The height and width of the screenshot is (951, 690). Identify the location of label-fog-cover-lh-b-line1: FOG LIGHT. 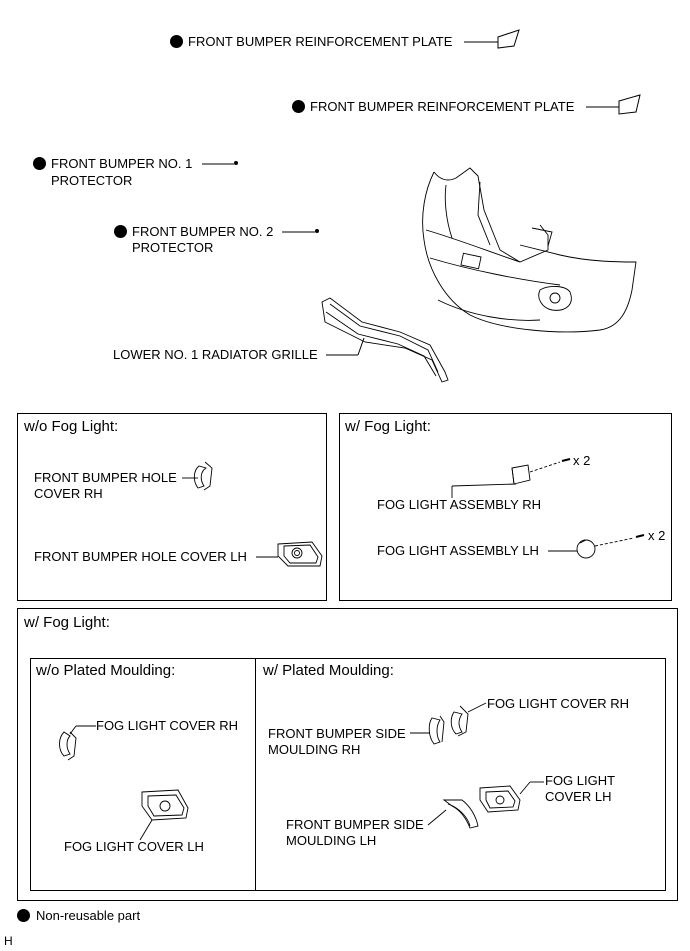
(580, 780).